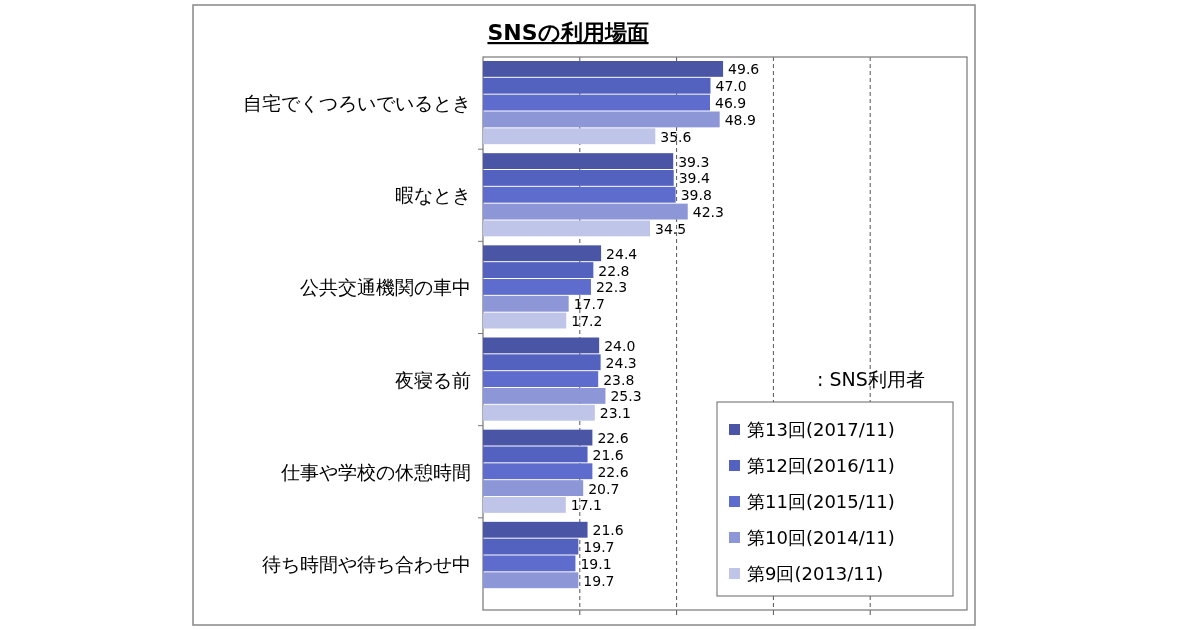 The height and width of the screenshot is (630, 1200). I want to click on data-label: 20.7, so click(604, 488).